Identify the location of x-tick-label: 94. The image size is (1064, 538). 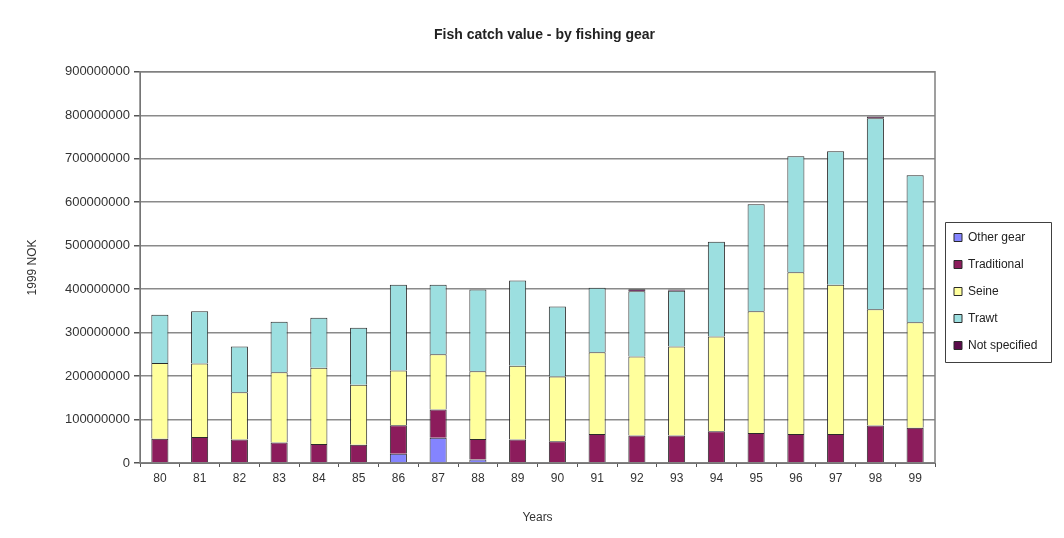
(716, 477).